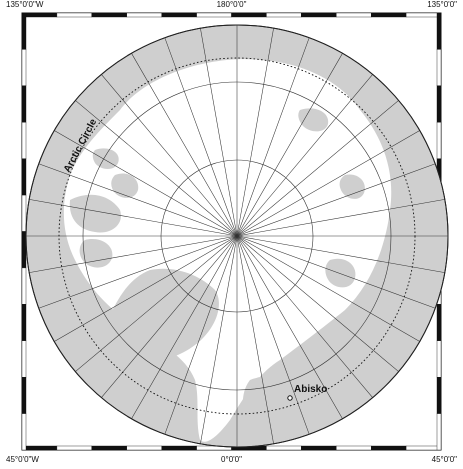  I want to click on label-top-center: 180°0'0", so click(231, 4).